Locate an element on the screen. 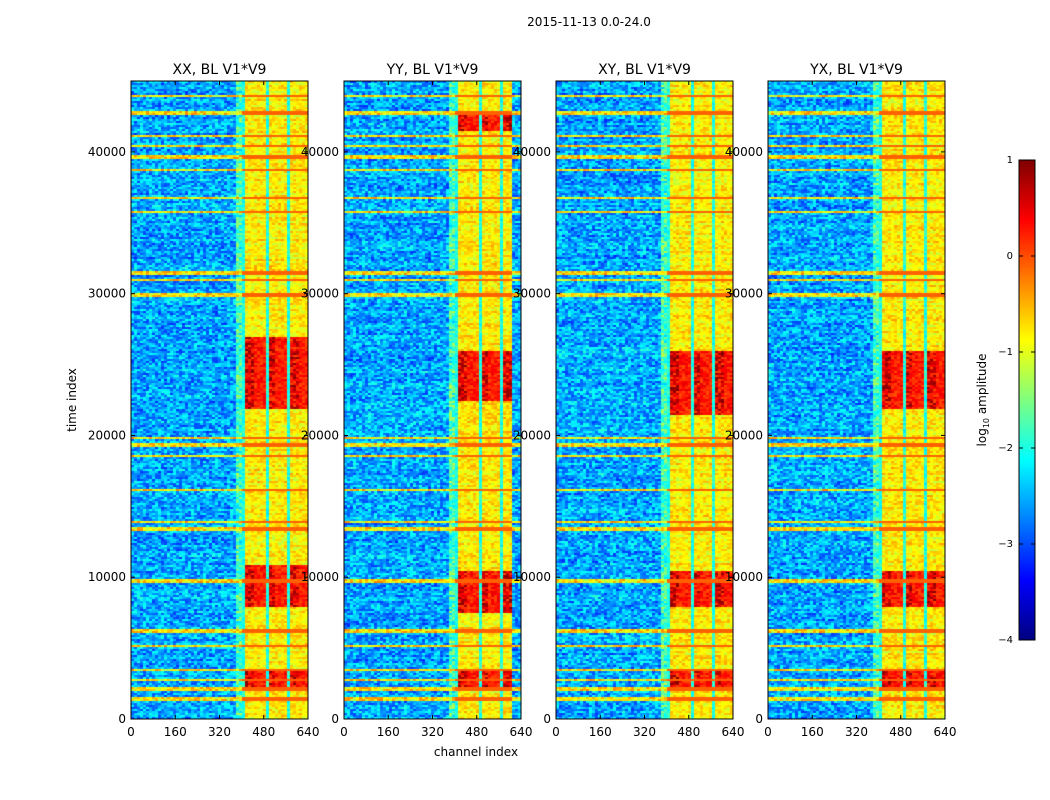 The image size is (1050, 800). colorbar-tick-label: −3 is located at coordinates (1005, 544).